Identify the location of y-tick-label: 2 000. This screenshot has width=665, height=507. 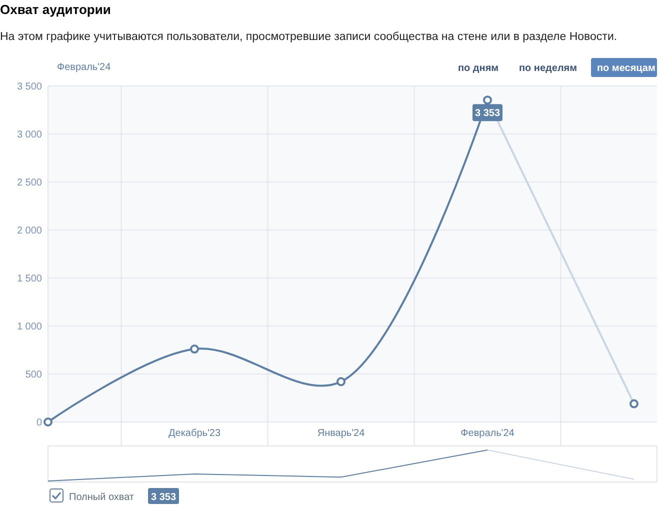
(29, 231).